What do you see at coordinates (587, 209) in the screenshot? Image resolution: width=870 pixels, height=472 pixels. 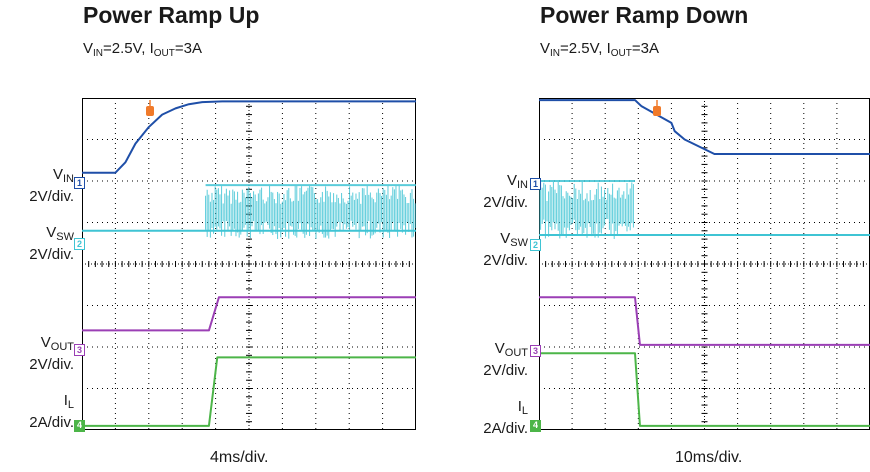 I see `switching-band` at bounding box center [587, 209].